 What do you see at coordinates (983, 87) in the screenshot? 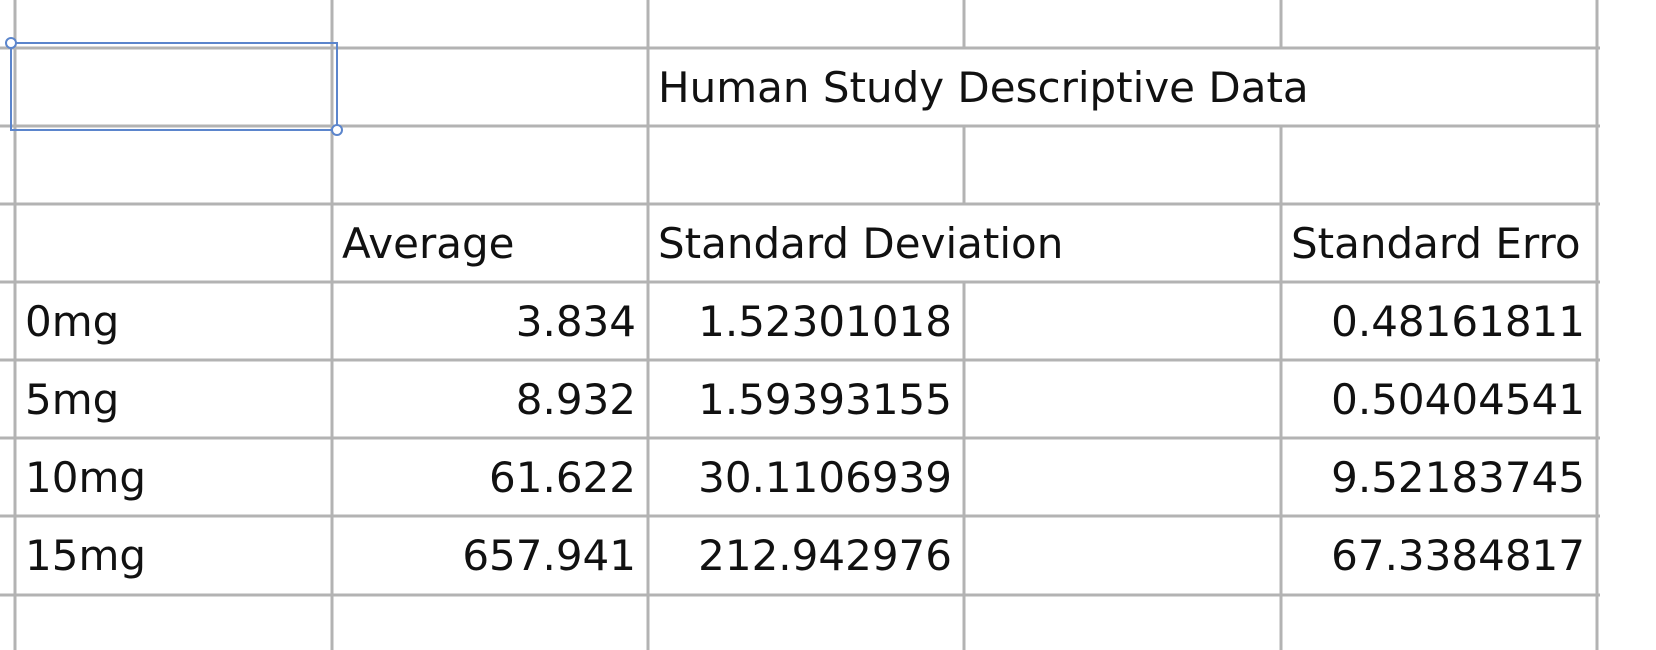
I see `table-title: Human Study Descriptive Data` at bounding box center [983, 87].